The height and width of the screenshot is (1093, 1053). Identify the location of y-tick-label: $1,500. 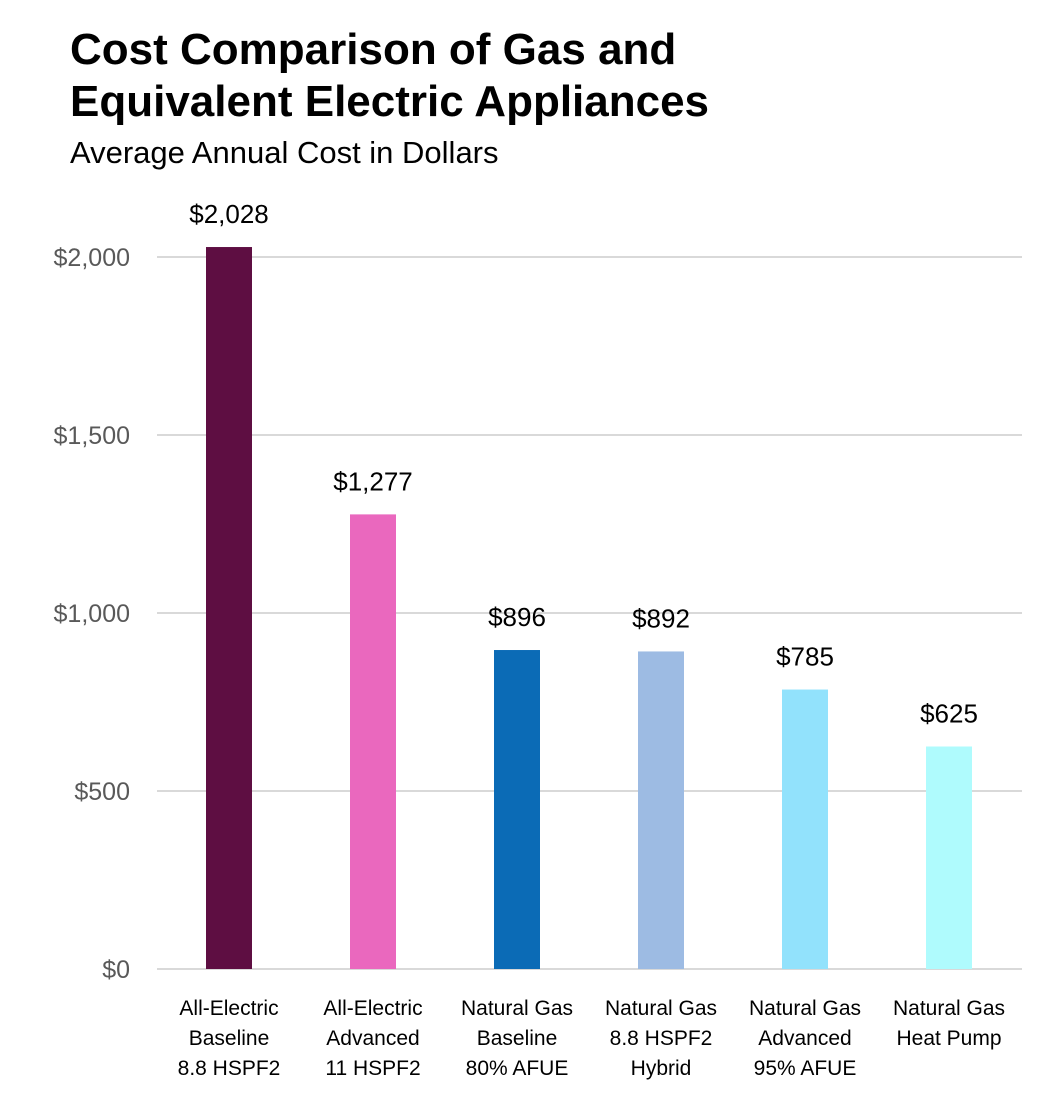
(92, 436).